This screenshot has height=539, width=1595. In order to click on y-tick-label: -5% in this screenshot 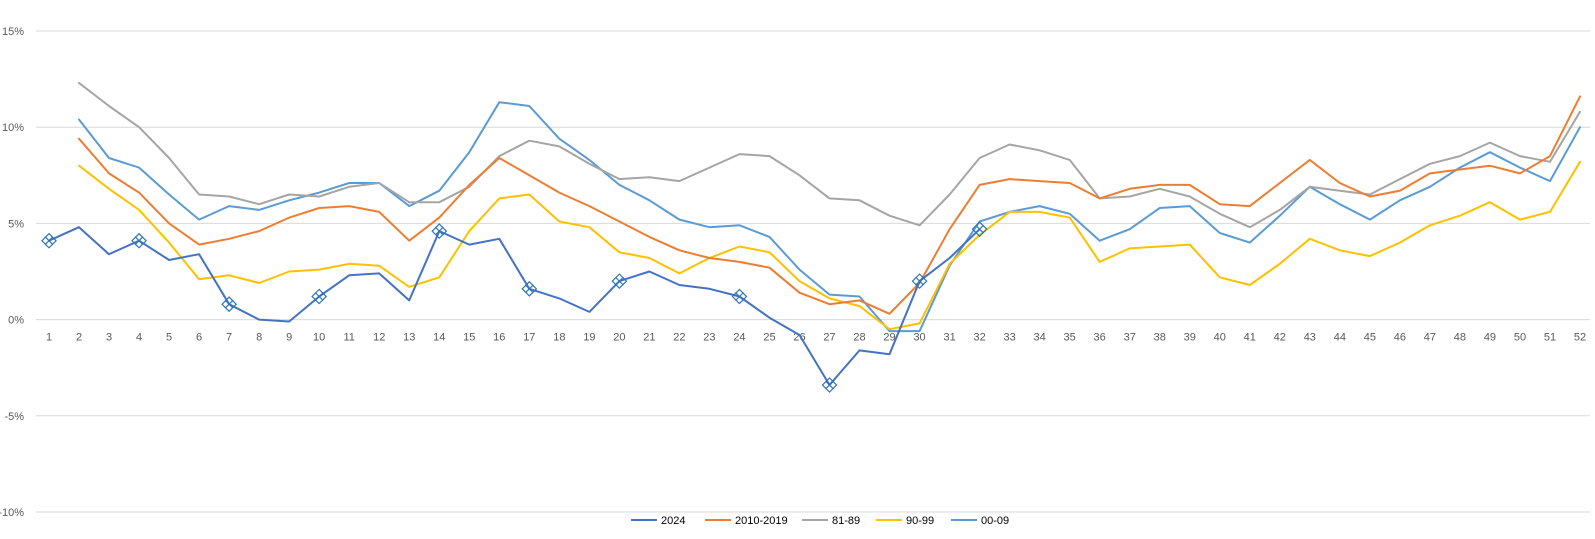, I will do `click(14, 417)`.